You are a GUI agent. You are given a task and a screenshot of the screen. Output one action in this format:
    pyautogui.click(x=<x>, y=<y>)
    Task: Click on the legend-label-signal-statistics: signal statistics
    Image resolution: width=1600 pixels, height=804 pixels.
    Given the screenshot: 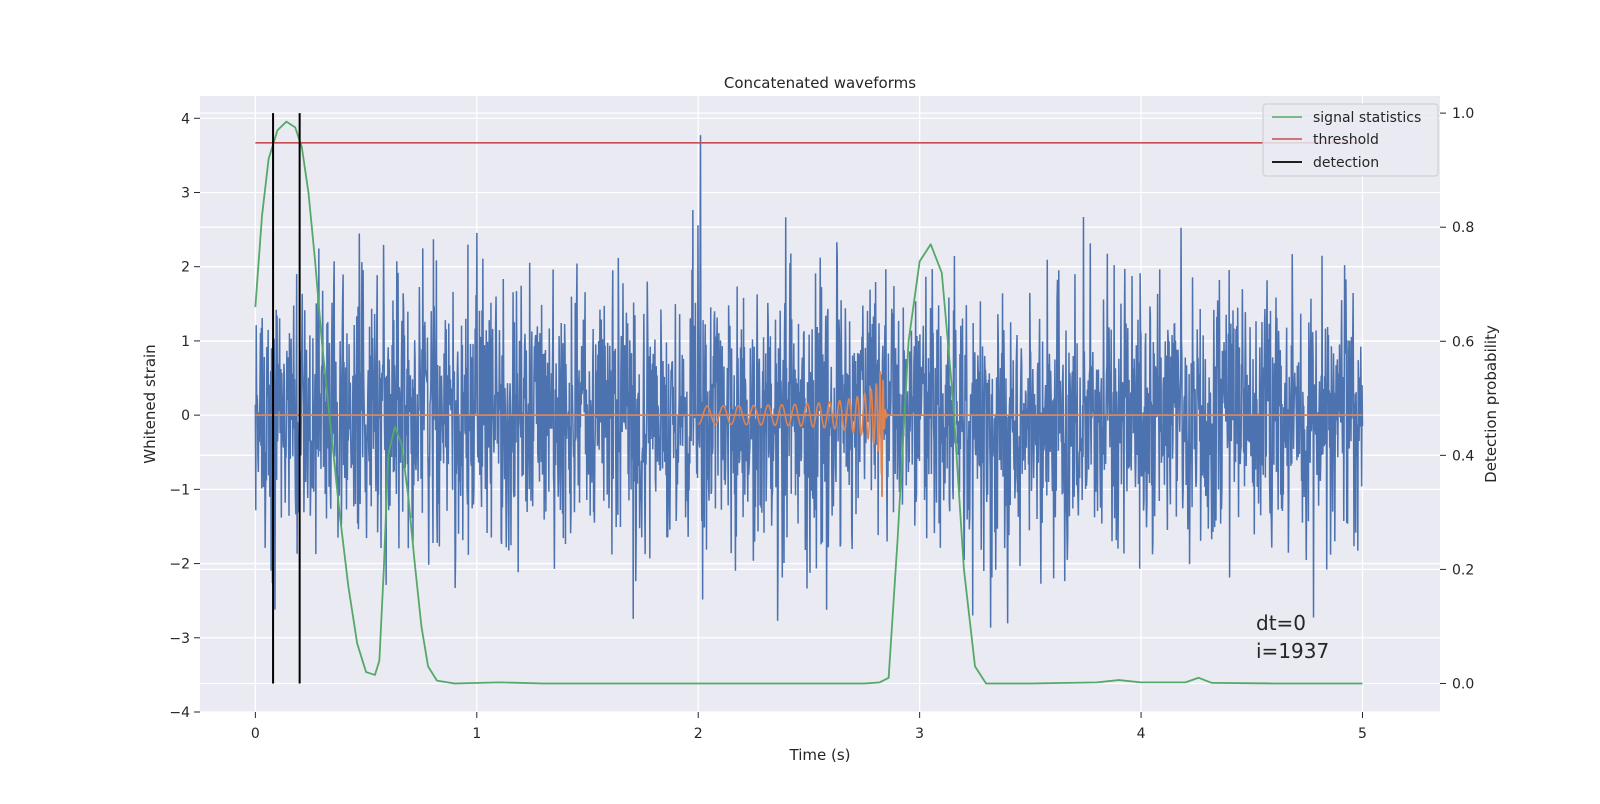 What is the action you would take?
    pyautogui.click(x=1367, y=118)
    